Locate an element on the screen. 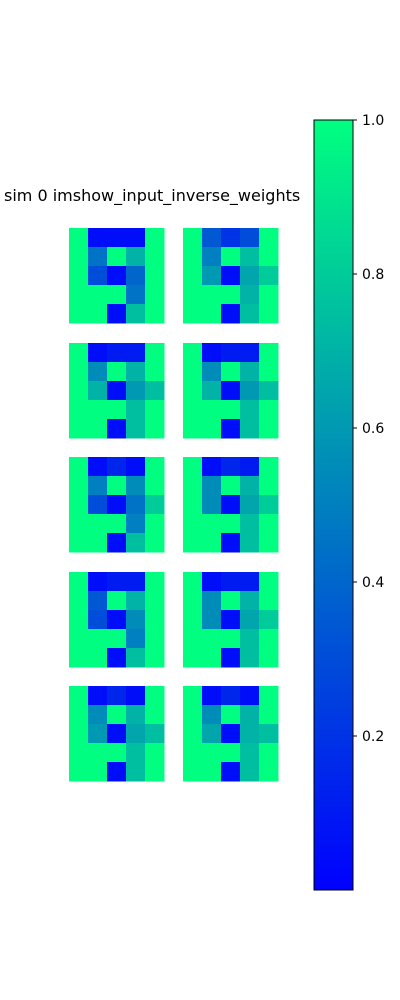  colorbar-tick-label: 0.4 is located at coordinates (373, 583).